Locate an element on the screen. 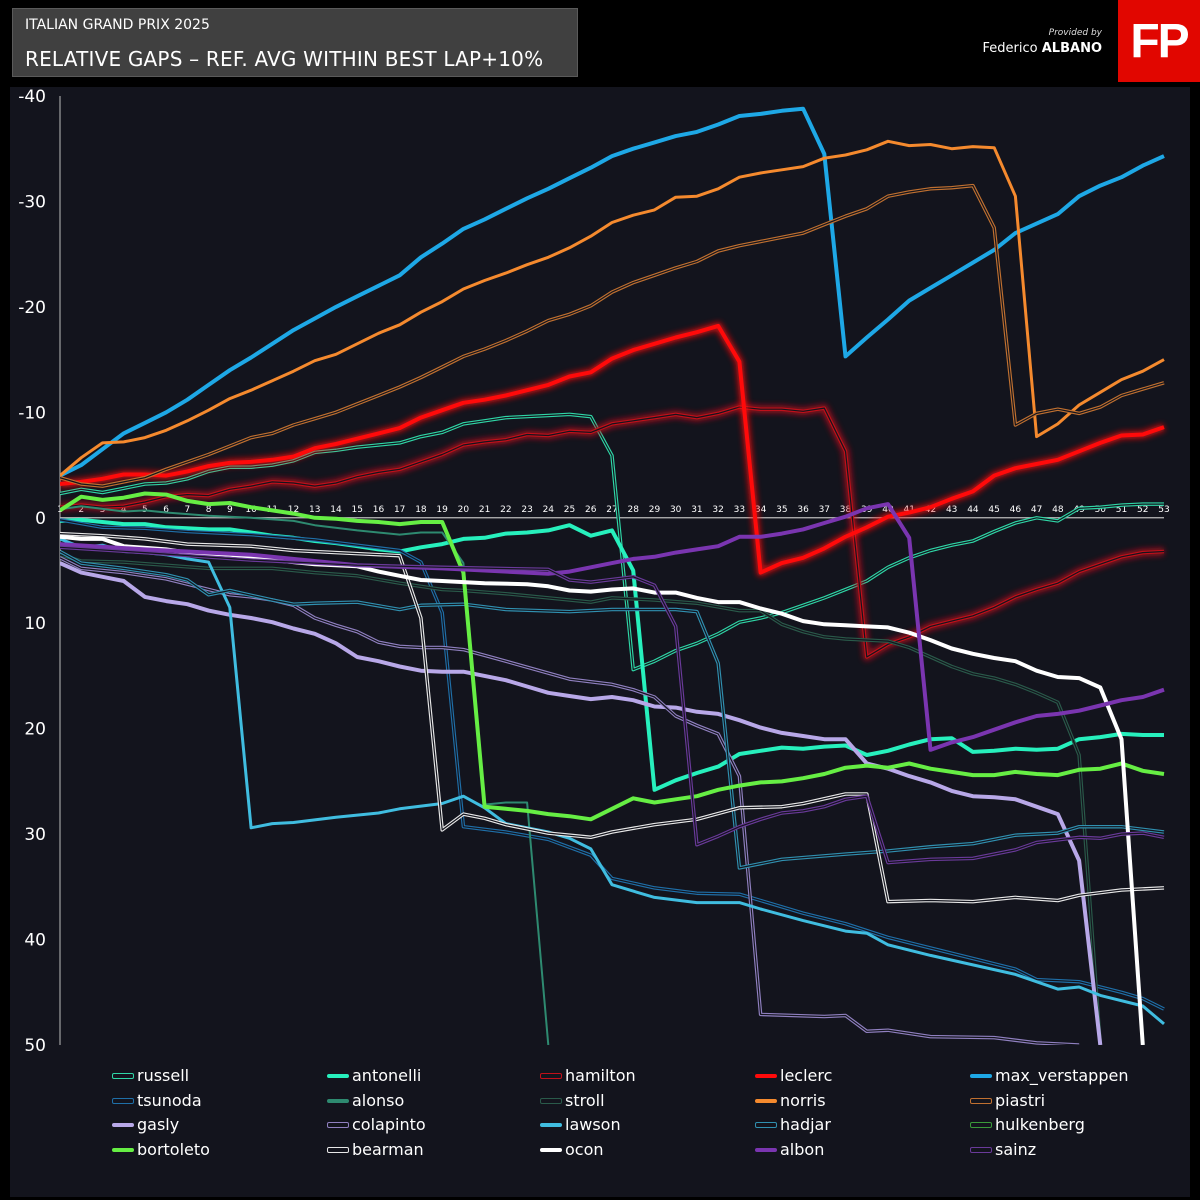 Image resolution: width=1200 pixels, height=1200 pixels. legend-item-piastri: piastri is located at coordinates (1007, 1100).